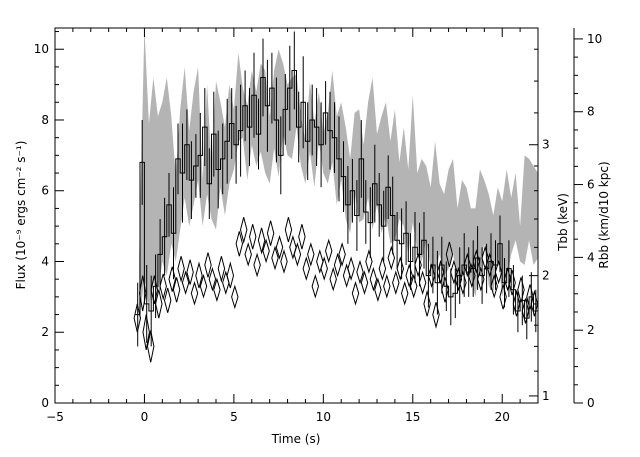 This screenshot has width=640, height=457. What do you see at coordinates (594, 39) in the screenshot?
I see `r-tick-label: 10` at bounding box center [594, 39].